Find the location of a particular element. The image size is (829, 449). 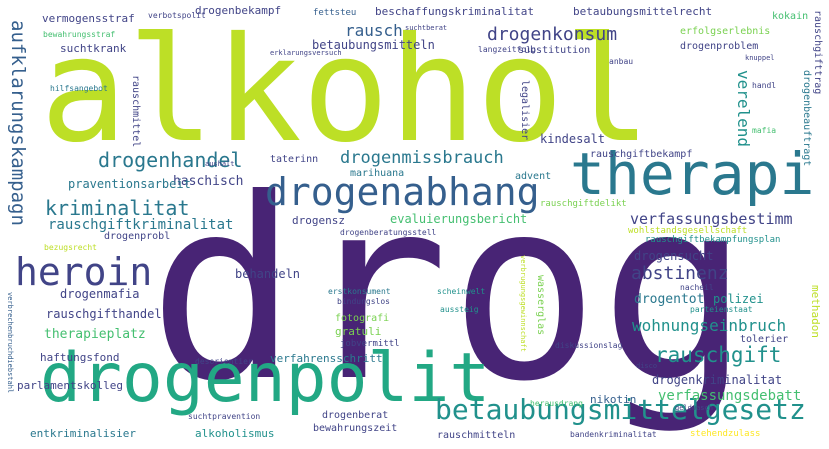

word: drogenabhang is located at coordinates (402, 192).